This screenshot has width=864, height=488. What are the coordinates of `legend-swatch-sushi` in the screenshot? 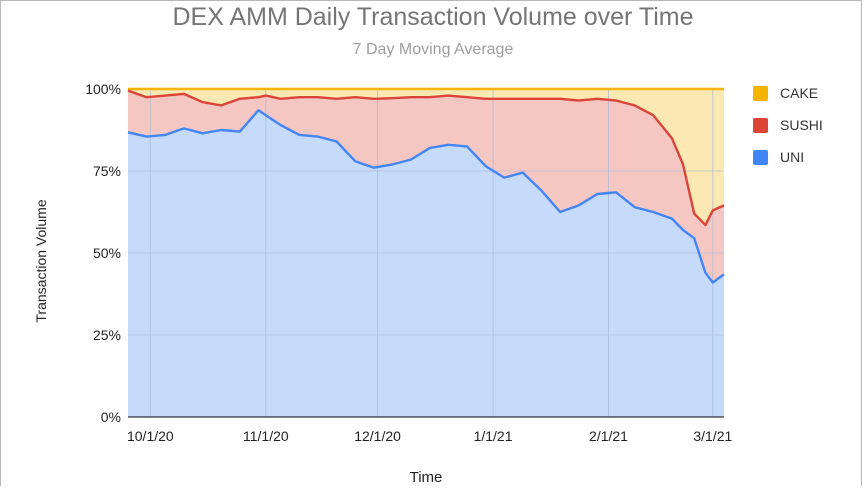 It's located at (760, 125).